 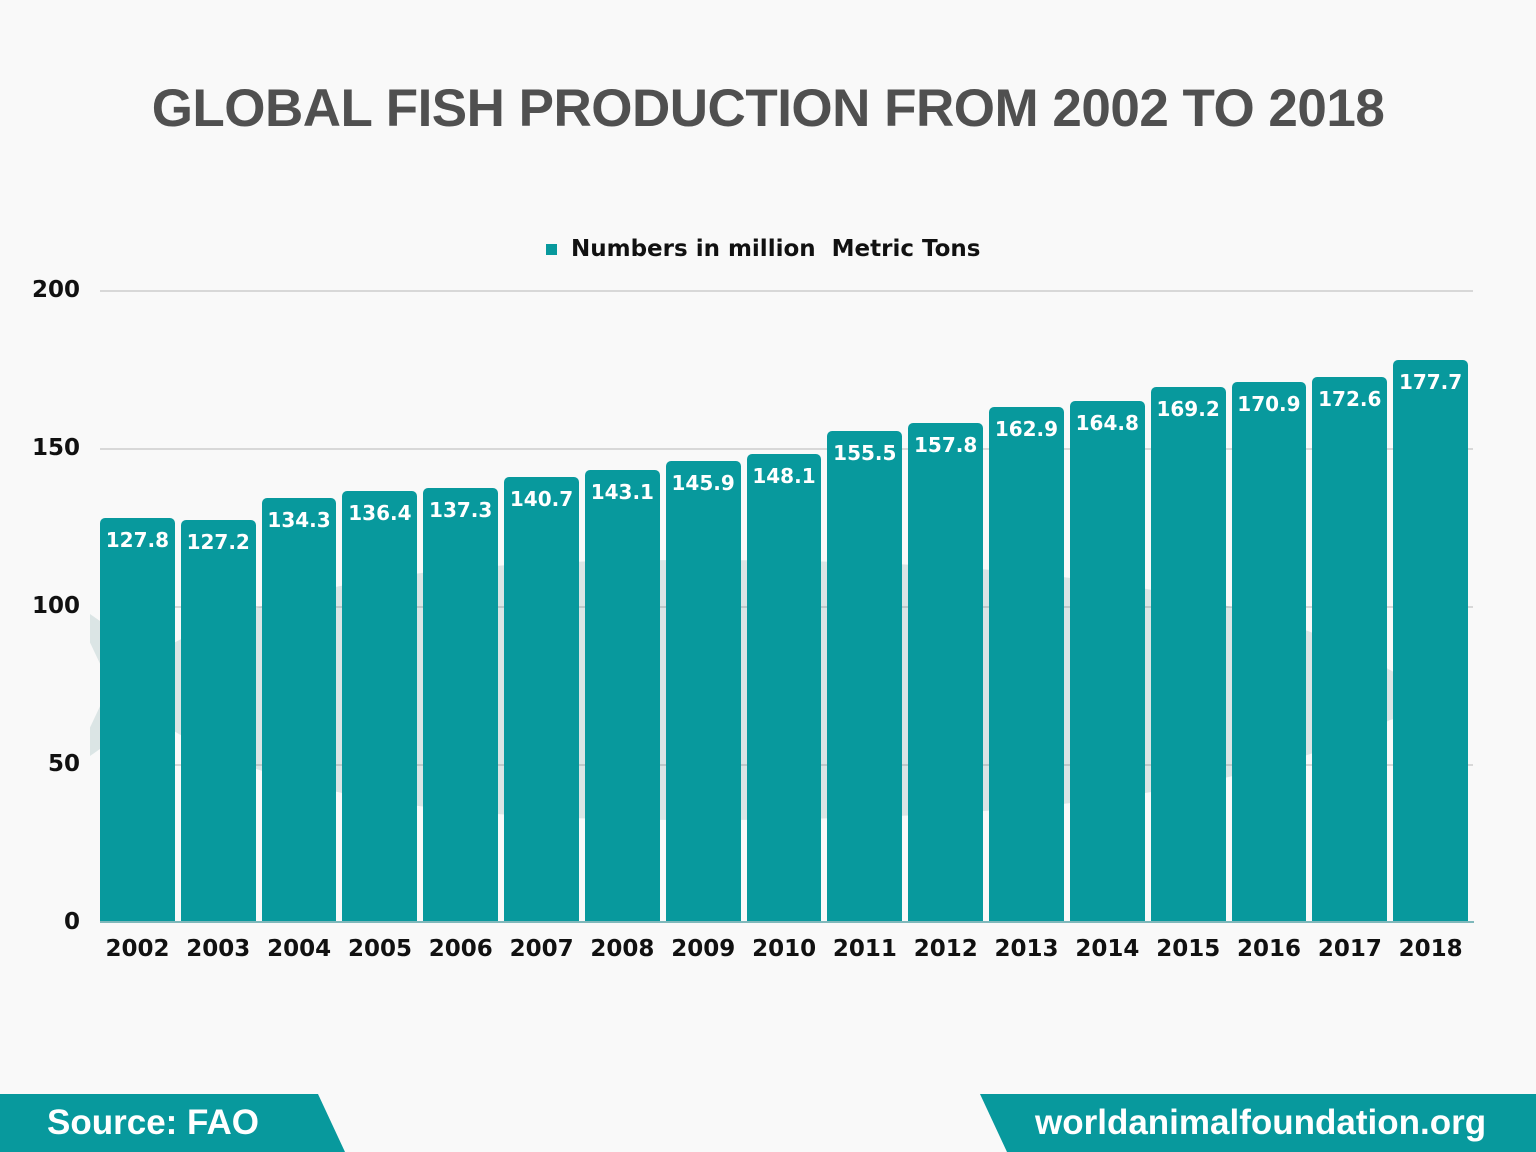 I want to click on y-tick-label: 100, so click(x=55, y=606).